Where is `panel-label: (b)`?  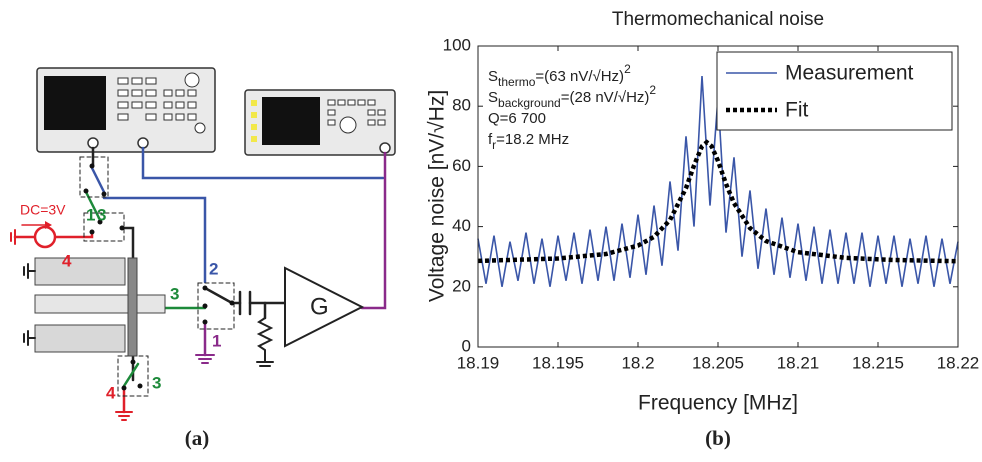 panel-label: (b) is located at coordinates (718, 438).